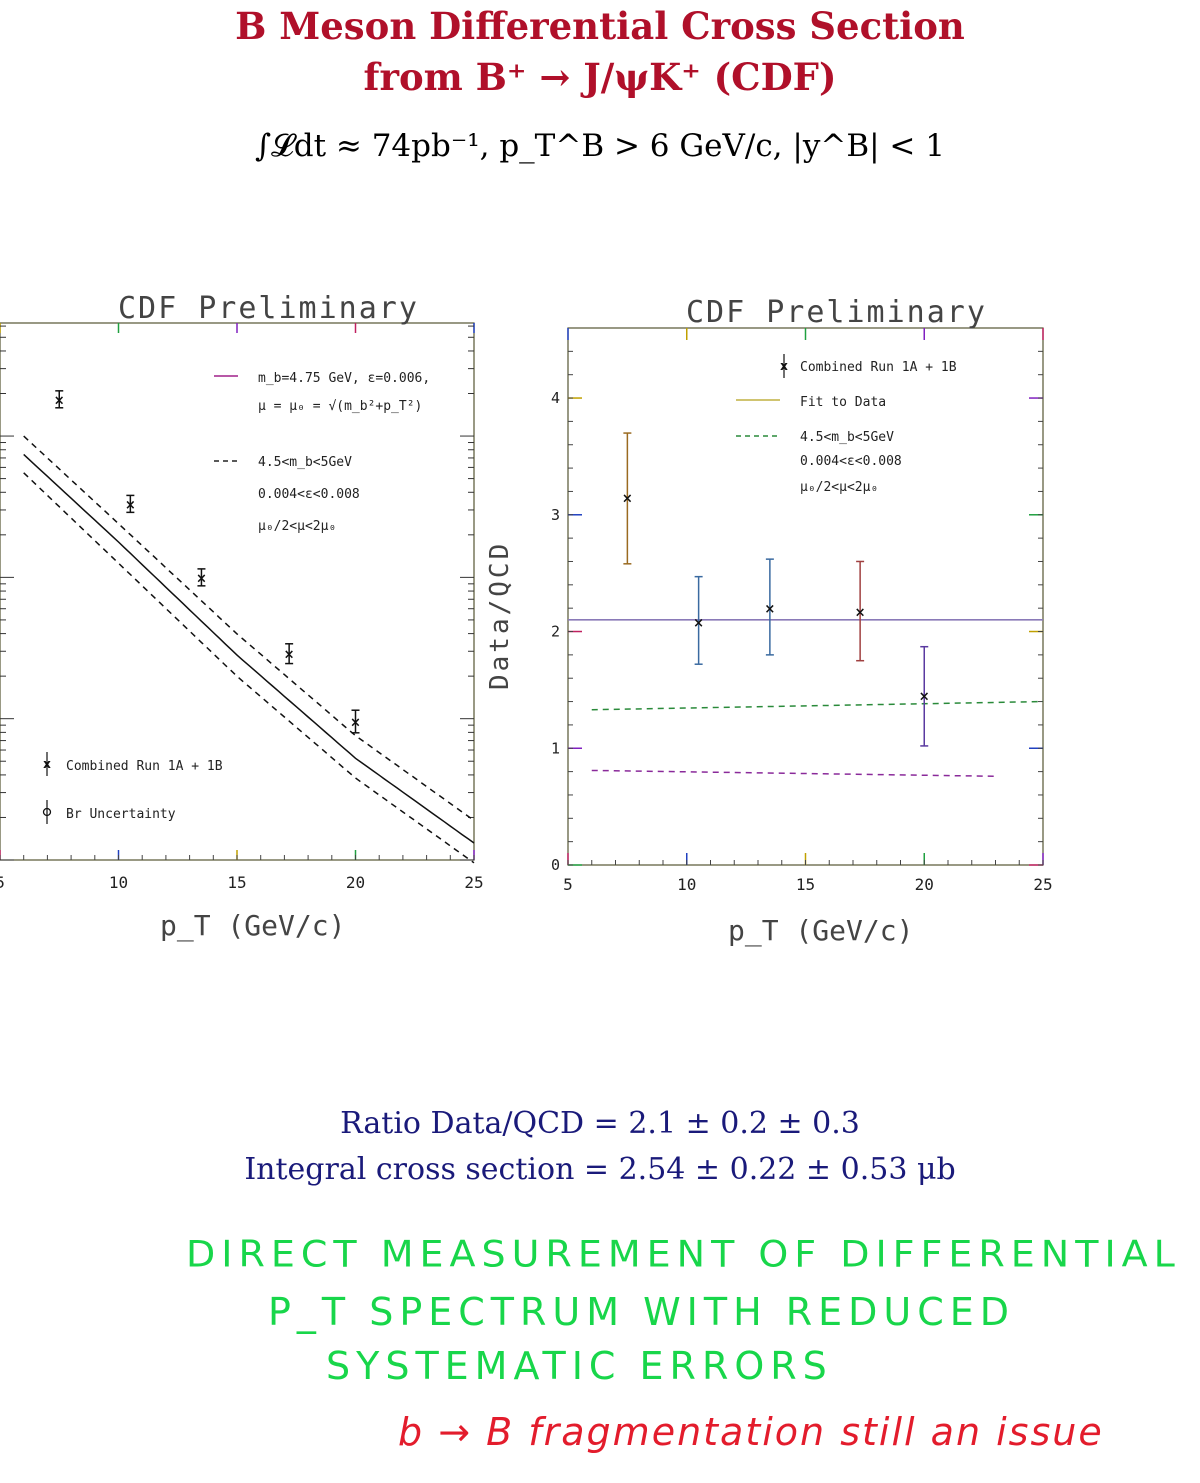 This screenshot has width=1200, height=1483. What do you see at coordinates (843, 402) in the screenshot?
I see `legend-label: Fit to Data` at bounding box center [843, 402].